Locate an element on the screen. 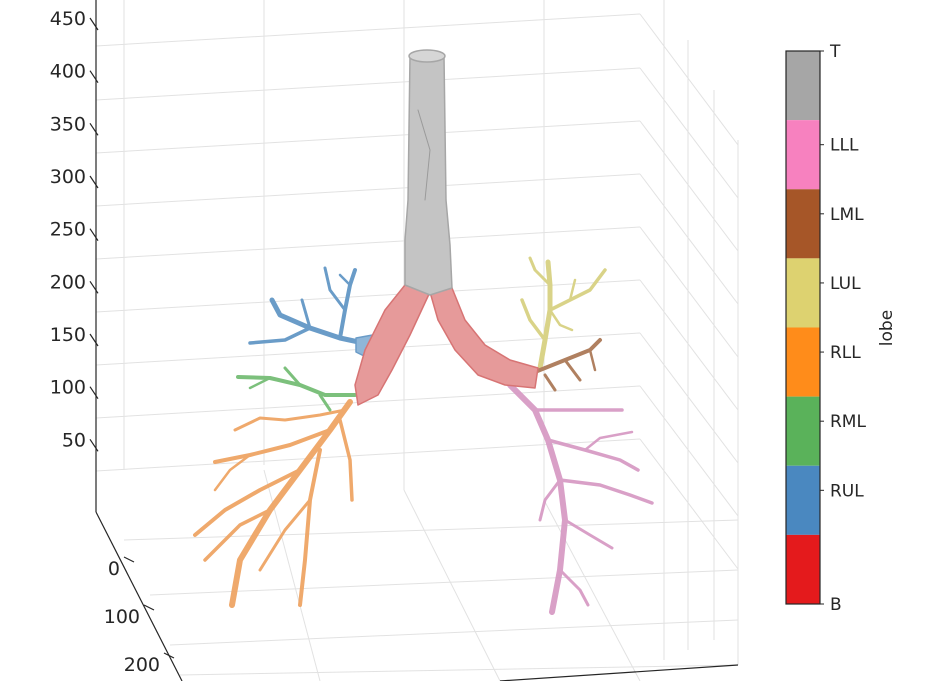 The height and width of the screenshot is (681, 940). colorbar-label-rml: RML is located at coordinates (848, 422).